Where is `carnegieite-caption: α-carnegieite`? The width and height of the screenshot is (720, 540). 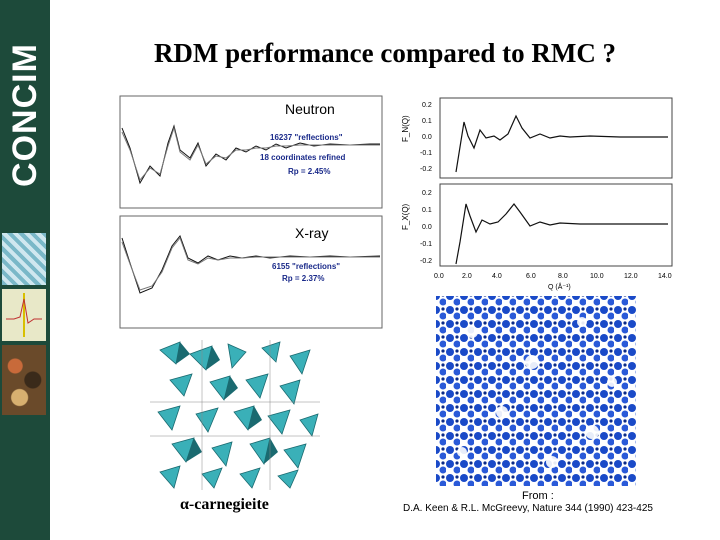 carnegieite-caption: α-carnegieite is located at coordinates (224, 504).